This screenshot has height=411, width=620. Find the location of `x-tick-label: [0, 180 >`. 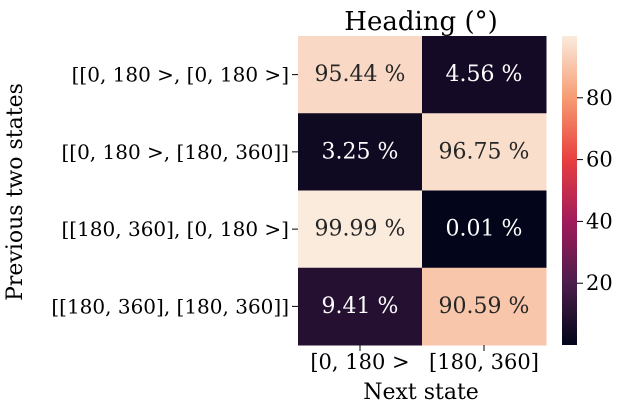

x-tick-label: [0, 180 > is located at coordinates (359, 362).